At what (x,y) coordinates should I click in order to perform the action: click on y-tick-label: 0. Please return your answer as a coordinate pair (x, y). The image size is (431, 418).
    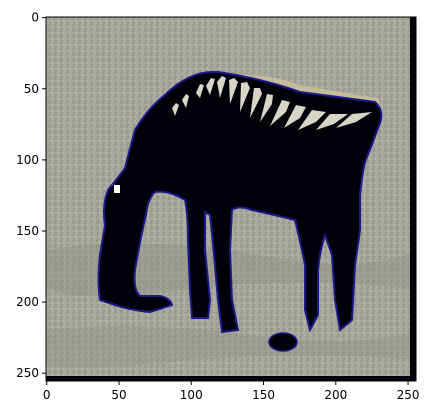
    Looking at the image, I should click on (35, 18).